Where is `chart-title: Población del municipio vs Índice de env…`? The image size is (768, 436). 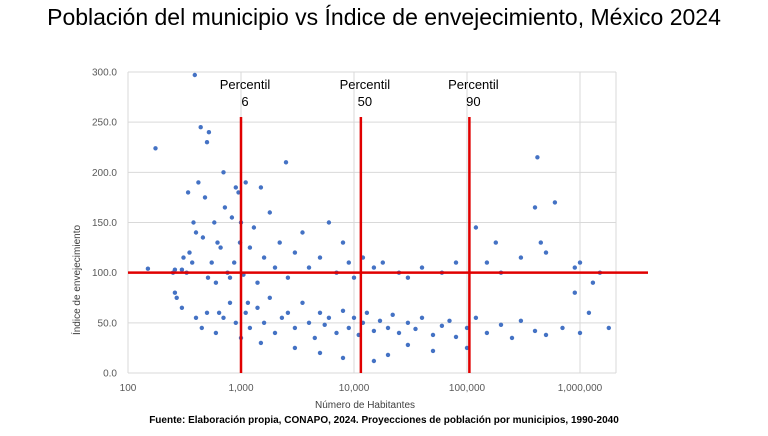
chart-title: Población del municipio vs Índice de env… is located at coordinates (384, 17).